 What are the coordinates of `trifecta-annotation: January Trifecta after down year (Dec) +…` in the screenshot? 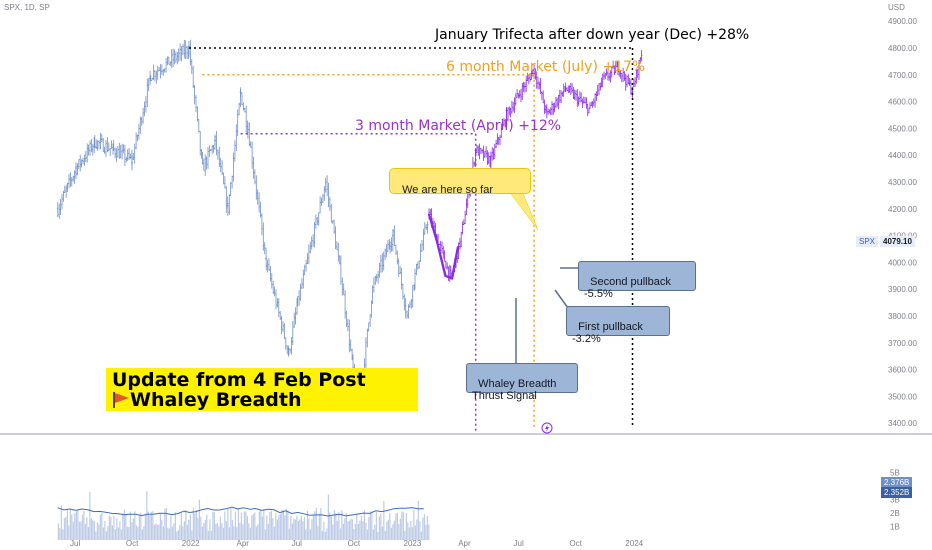 It's located at (591, 35).